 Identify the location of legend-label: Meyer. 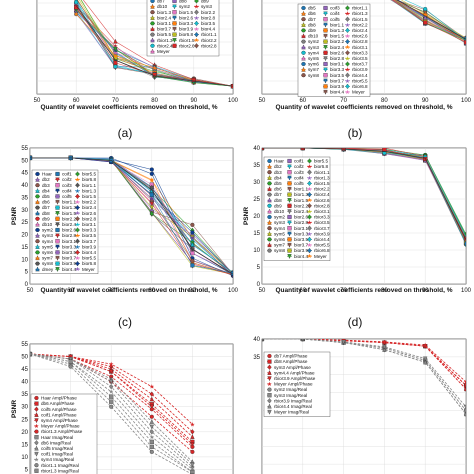
(358, 92).